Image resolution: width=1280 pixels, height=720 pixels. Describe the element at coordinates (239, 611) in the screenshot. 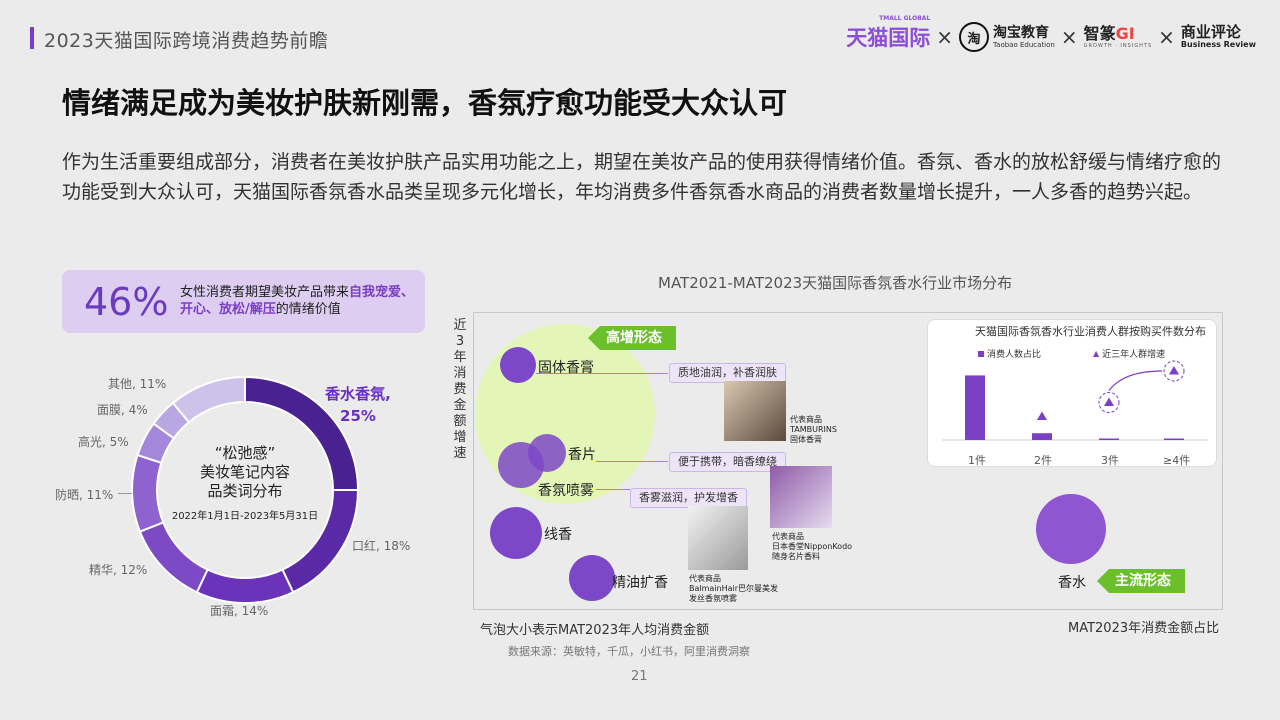

I see `donut-label-cream: 面霜, 14%` at that location.